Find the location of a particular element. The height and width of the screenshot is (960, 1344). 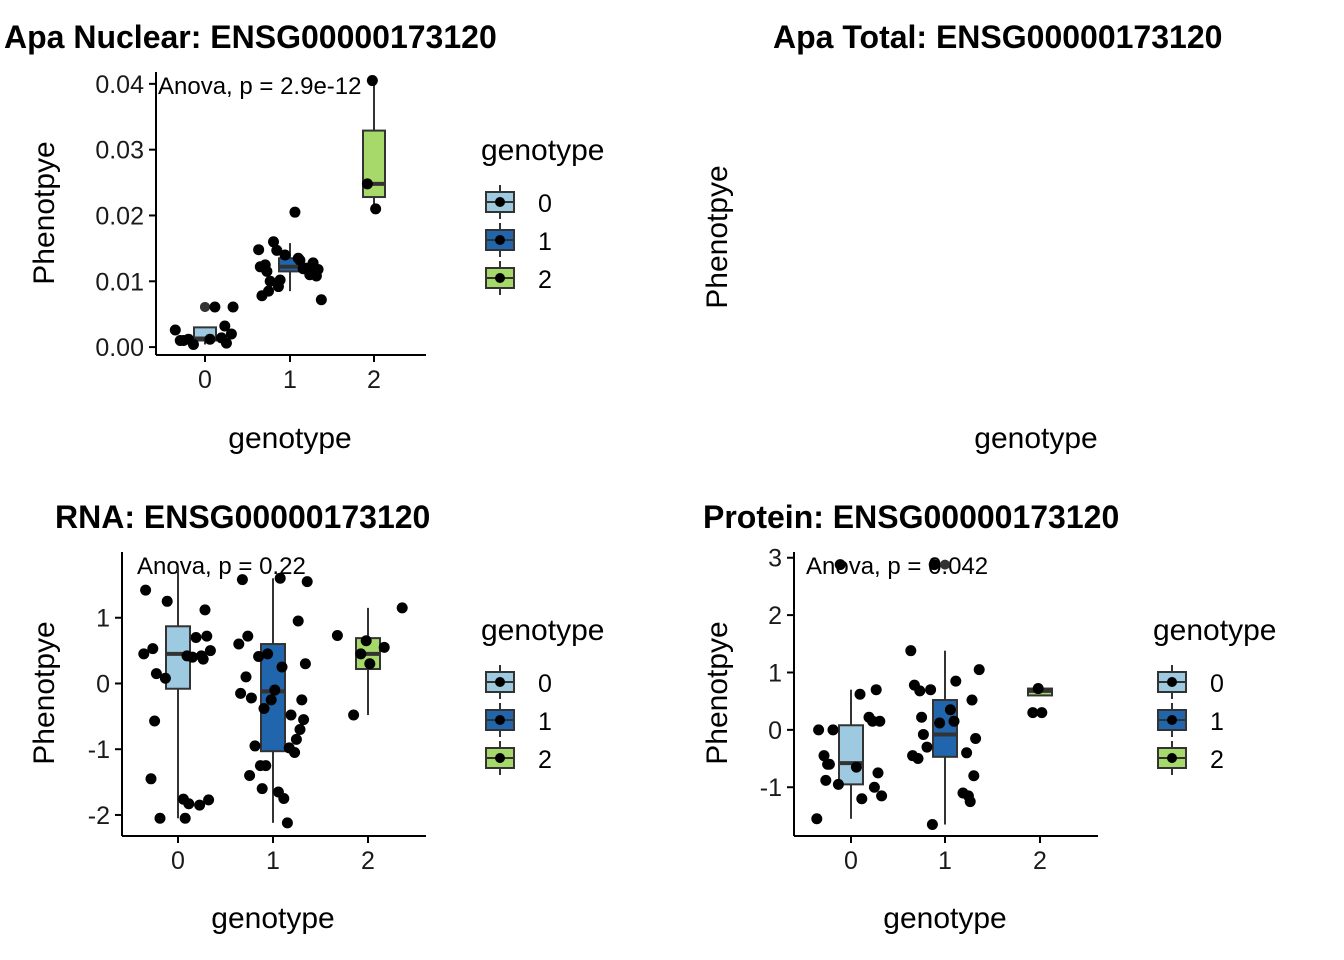

legend-label-0: 0 is located at coordinates (545, 204).